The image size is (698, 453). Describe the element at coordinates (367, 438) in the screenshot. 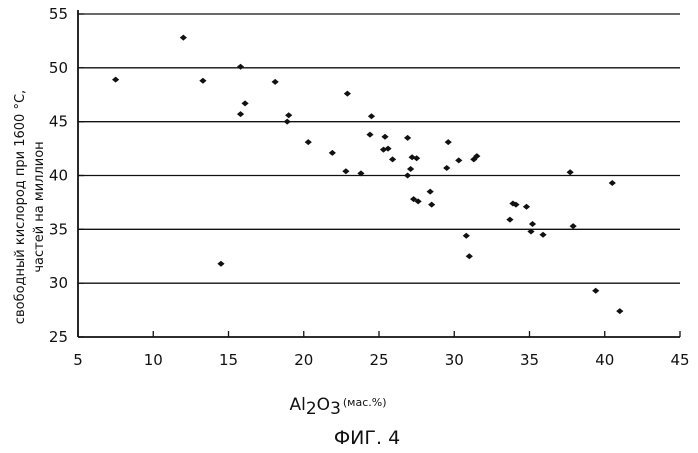

I see `figure-caption: ФИГ. 4` at that location.